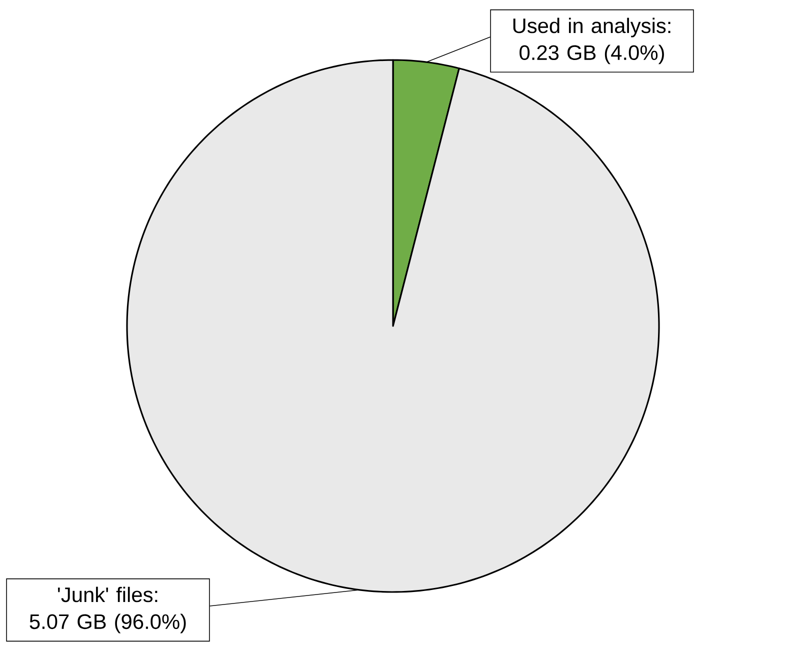  What do you see at coordinates (591, 41) in the screenshot?
I see `slice-label: Used in analysis: 0.23 GB (4.0%)` at bounding box center [591, 41].